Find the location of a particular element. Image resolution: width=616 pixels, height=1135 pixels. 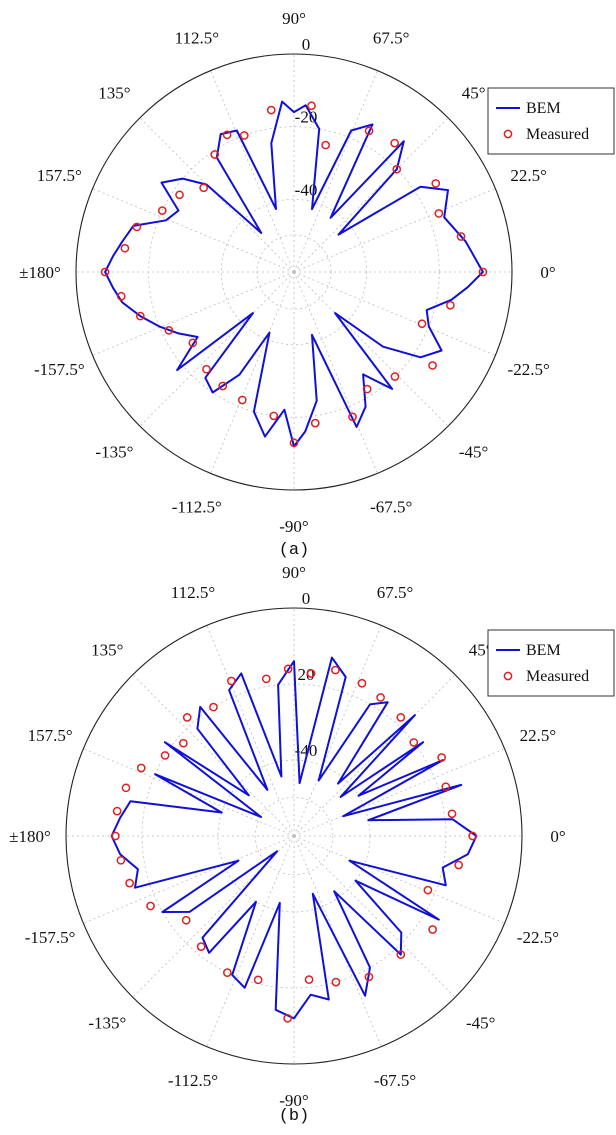

angle-tick-label: 67.5° is located at coordinates (391, 37).